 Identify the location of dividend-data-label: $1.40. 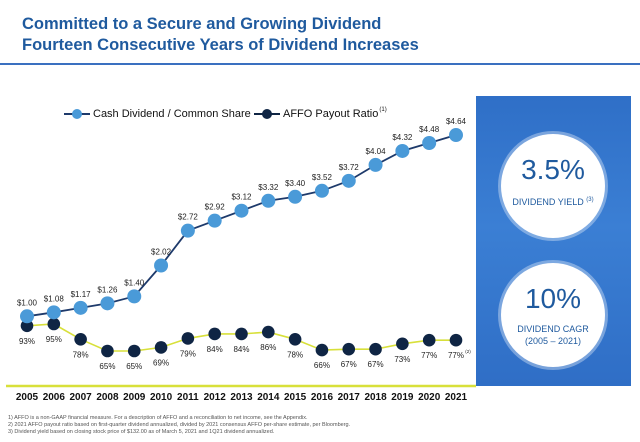
(134, 282).